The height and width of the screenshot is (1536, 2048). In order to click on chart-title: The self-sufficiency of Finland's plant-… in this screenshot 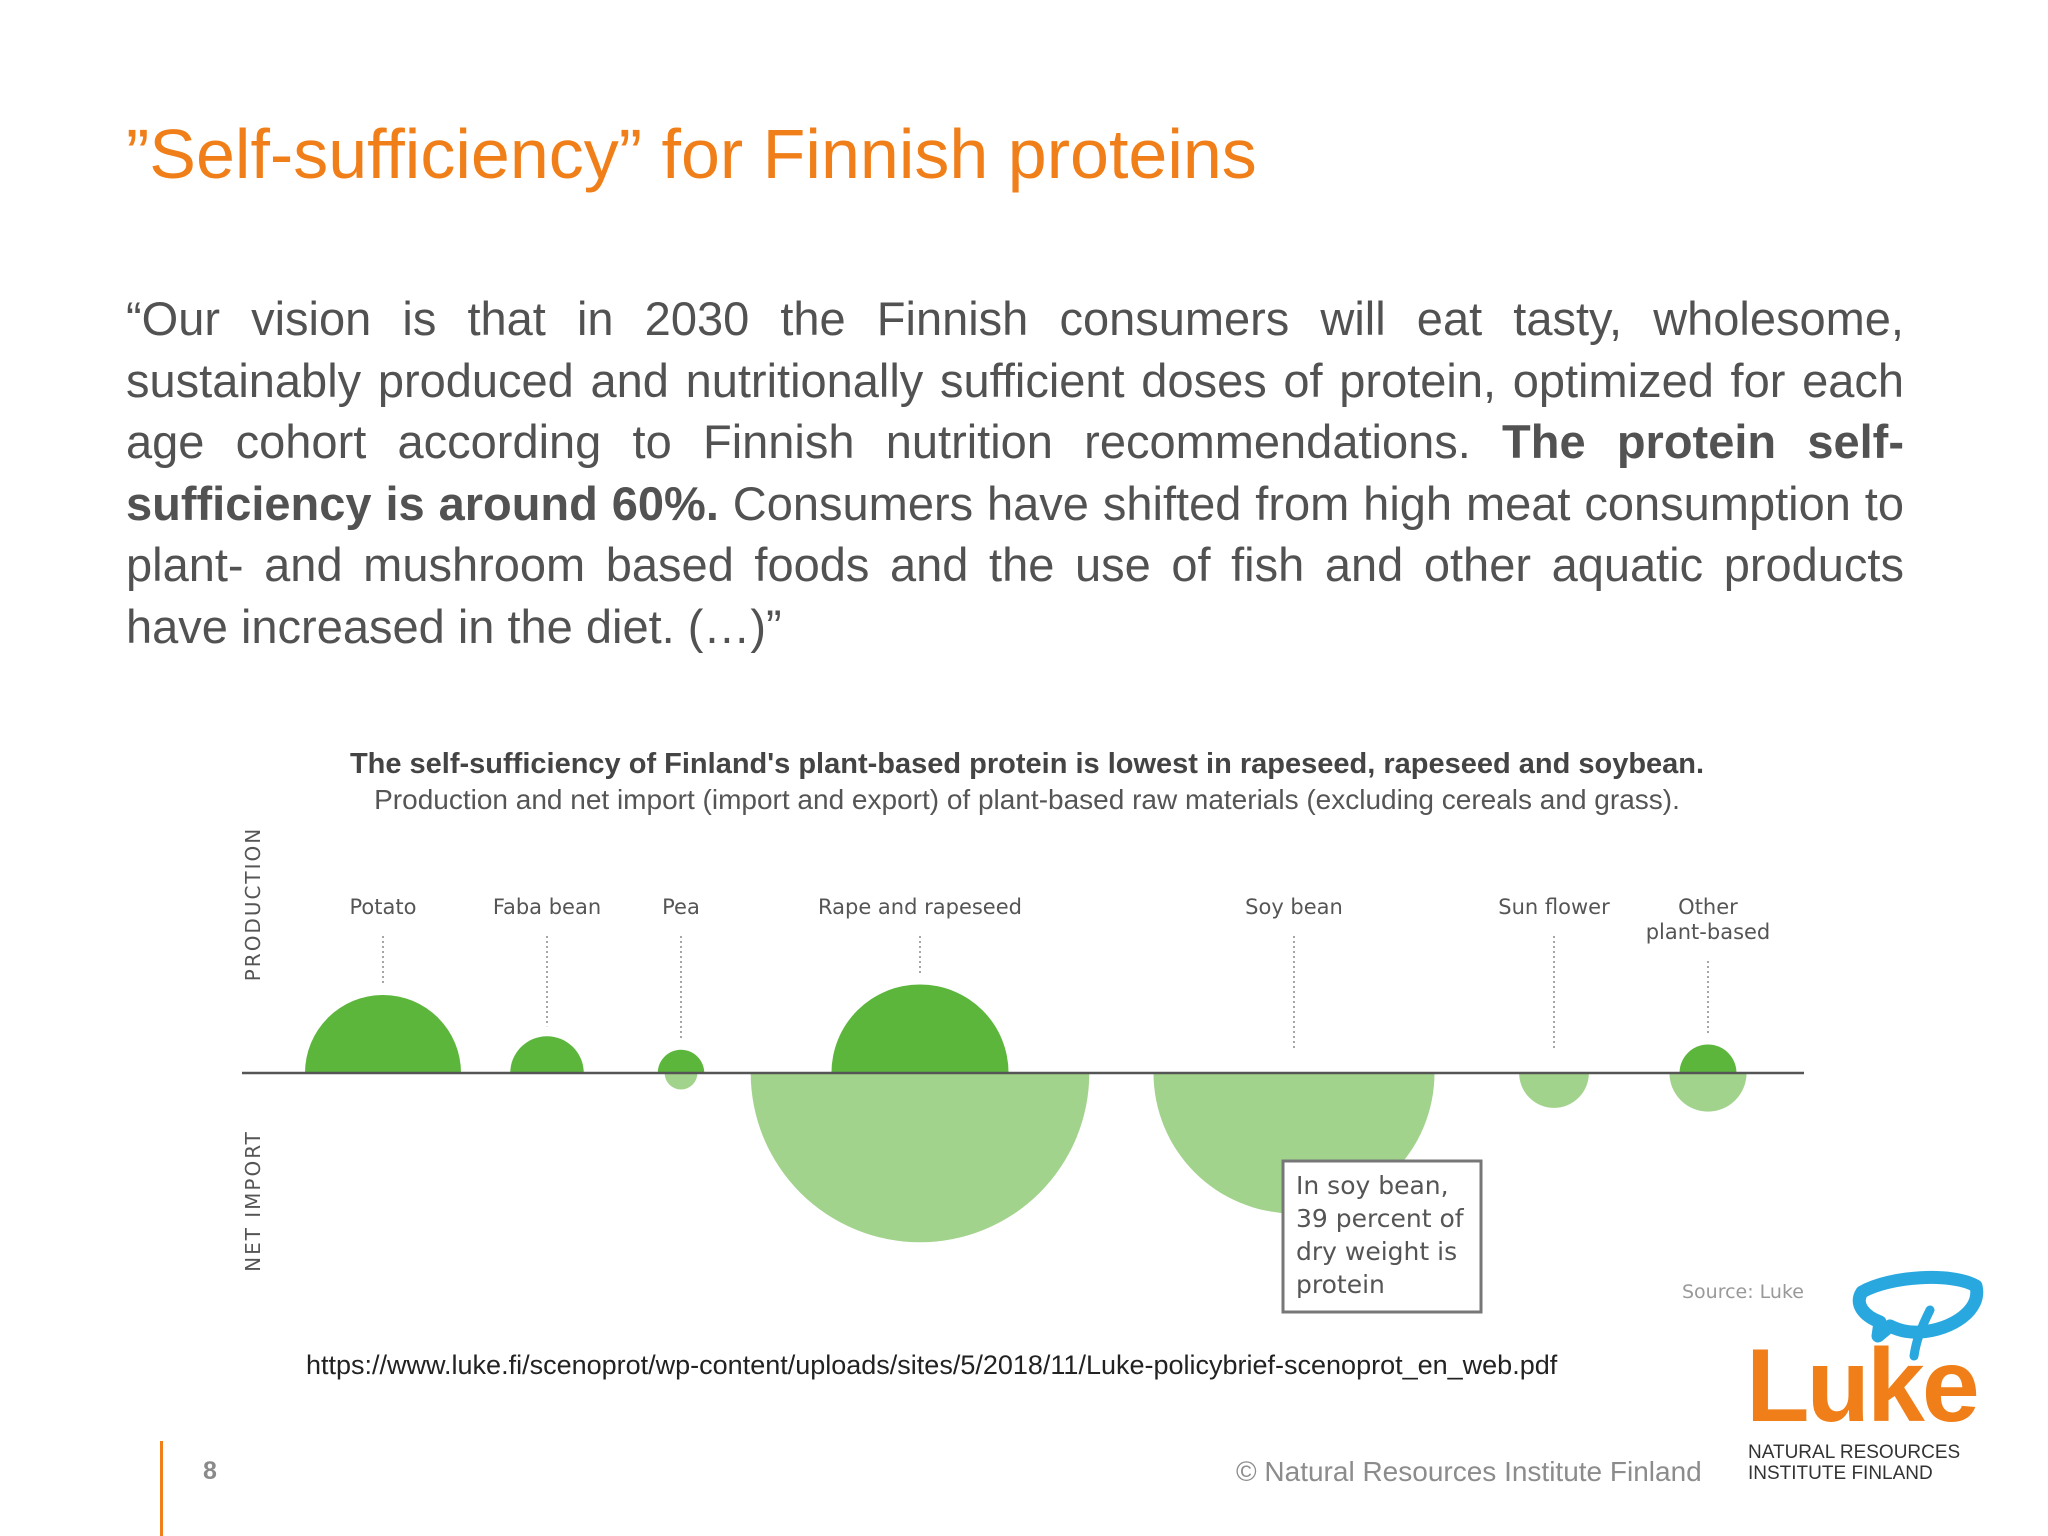, I will do `click(1027, 764)`.